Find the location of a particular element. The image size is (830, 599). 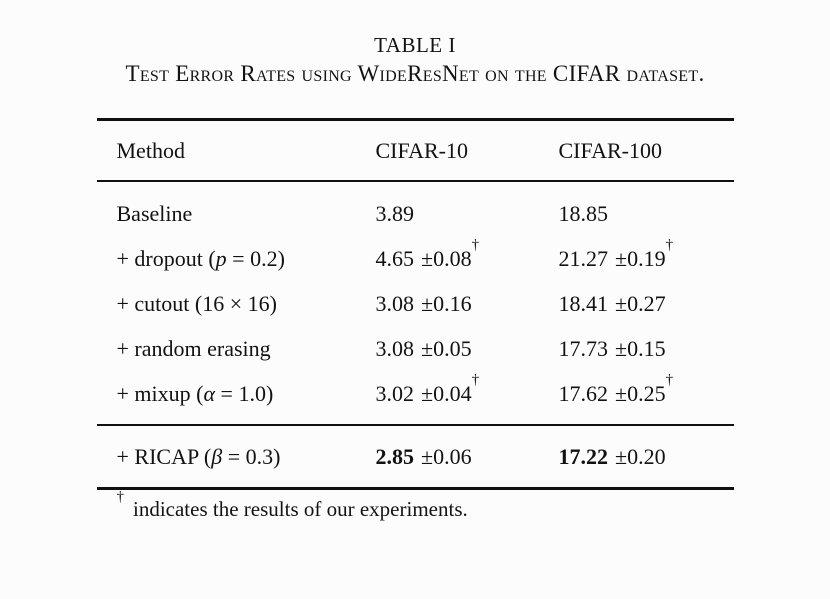

method-cell: + dropout (p = 0.2) is located at coordinates (246, 259).